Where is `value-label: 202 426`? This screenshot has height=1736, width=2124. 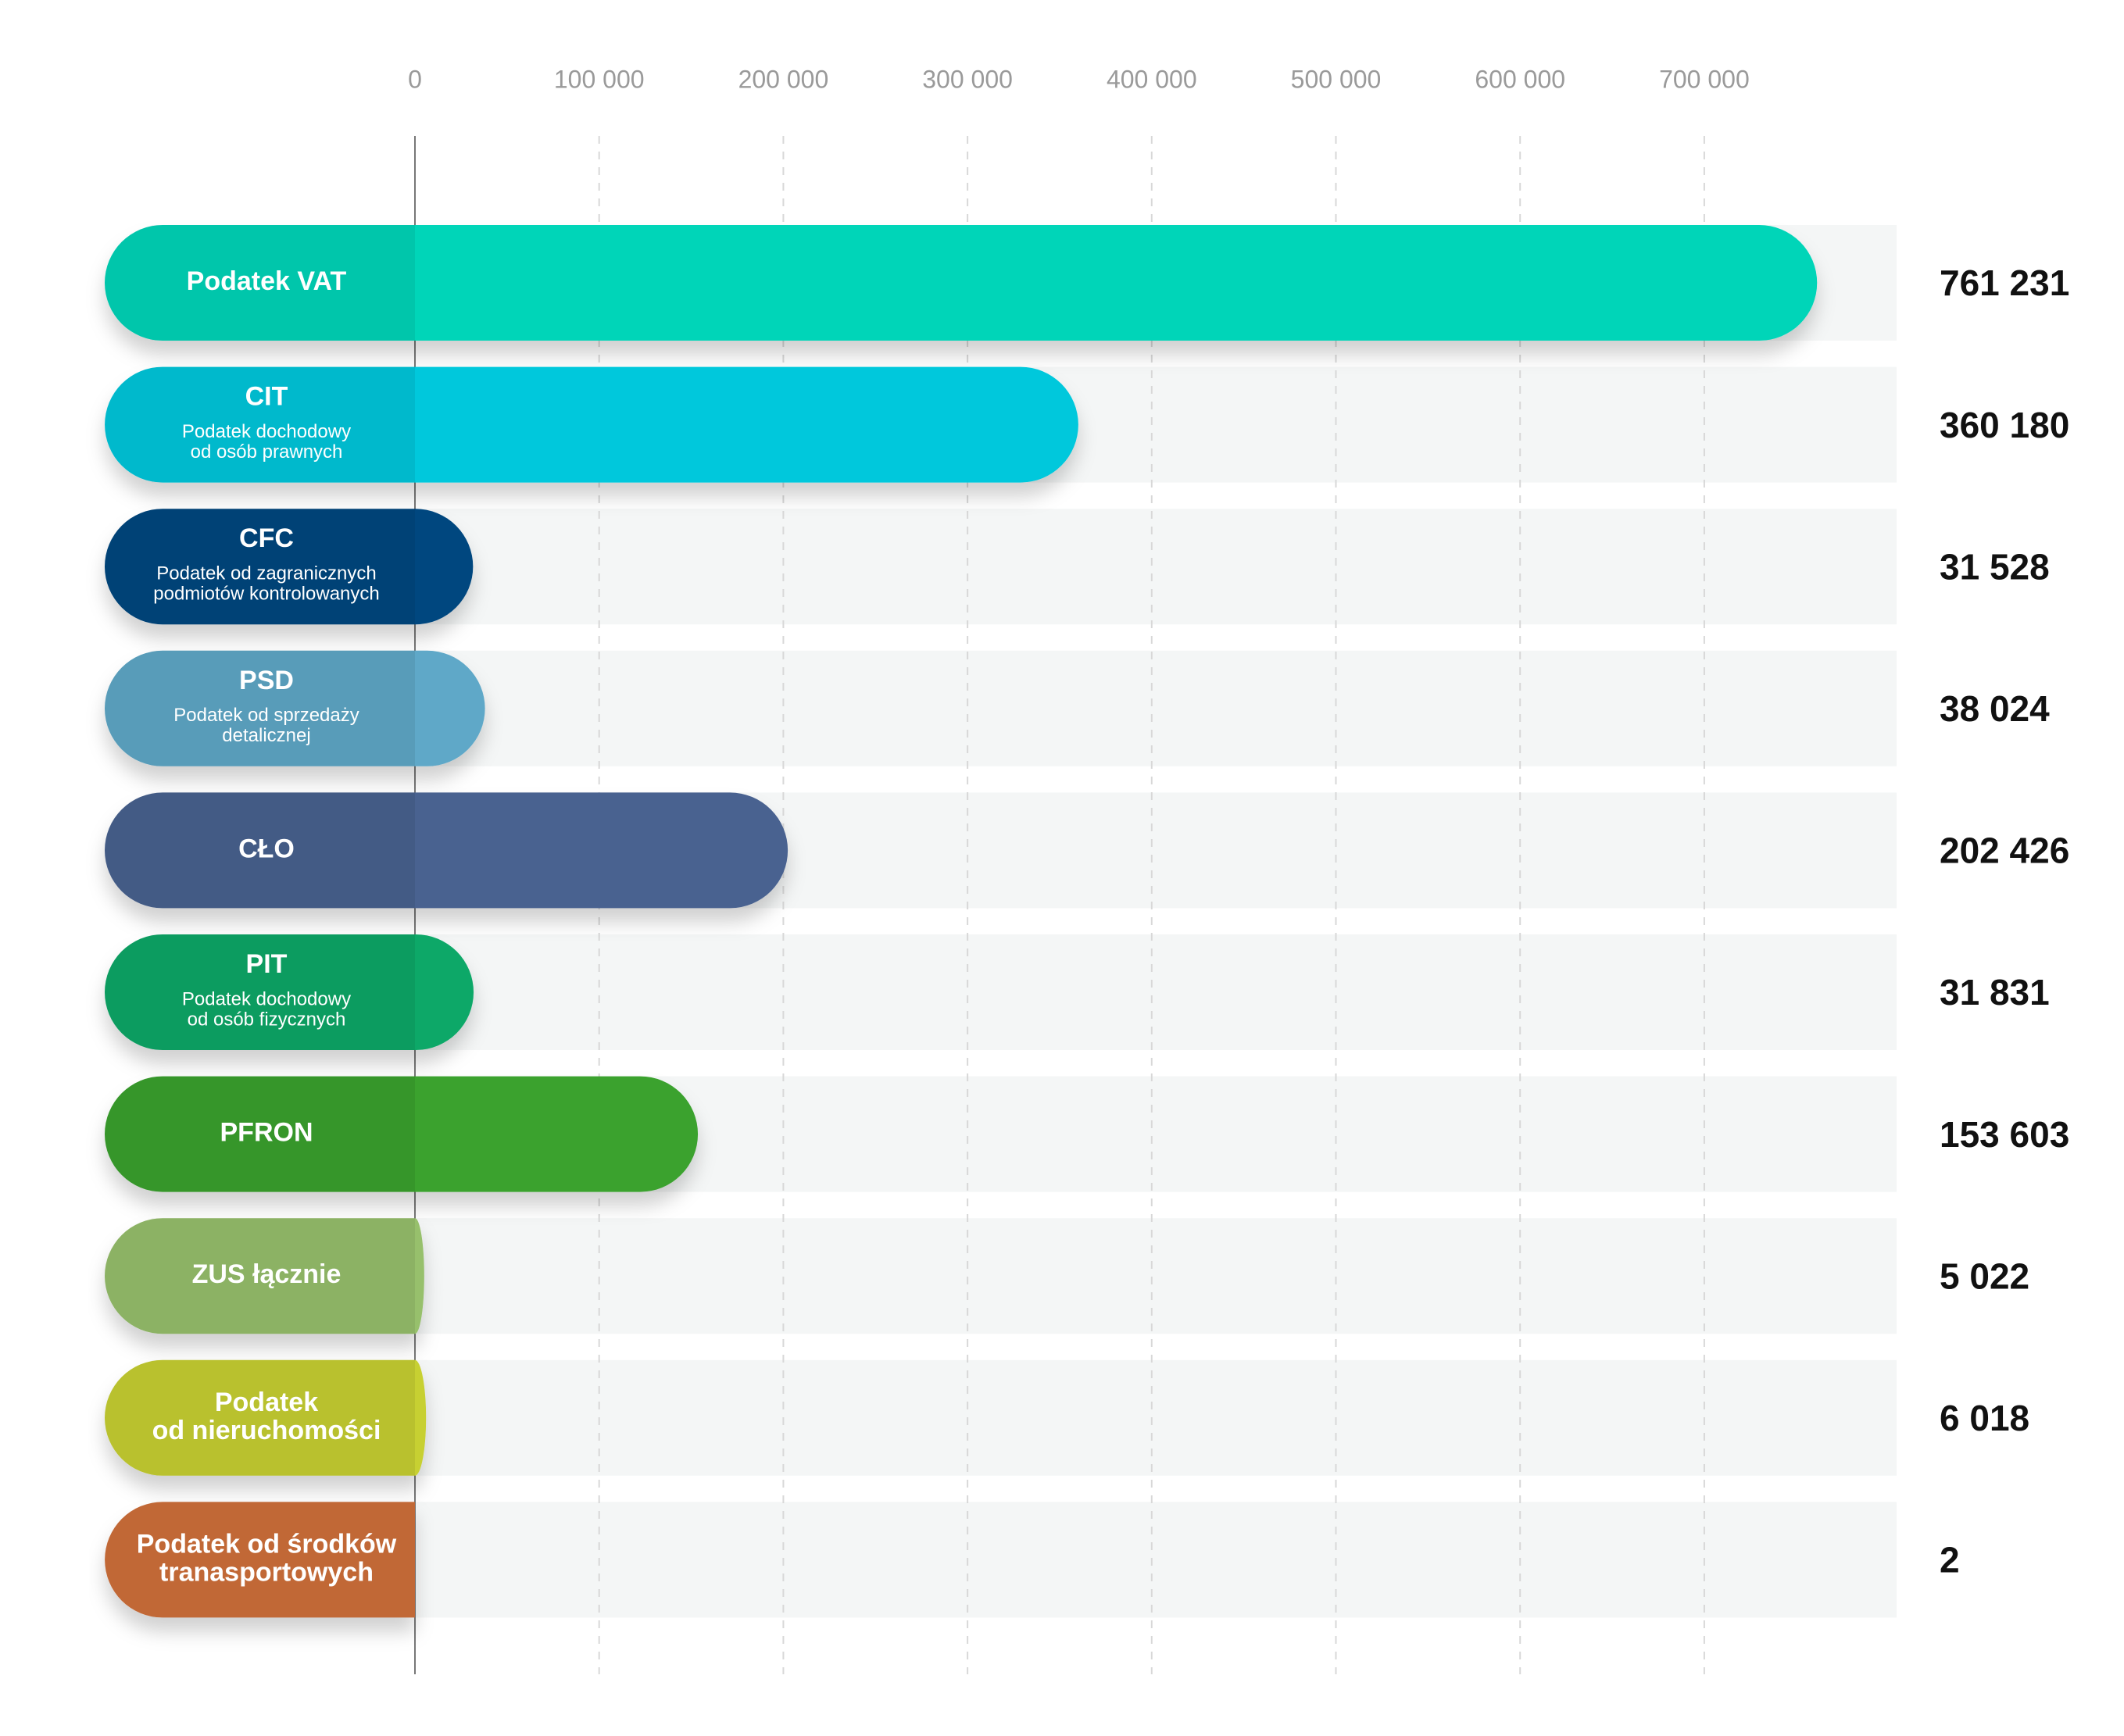 value-label: 202 426 is located at coordinates (2004, 850).